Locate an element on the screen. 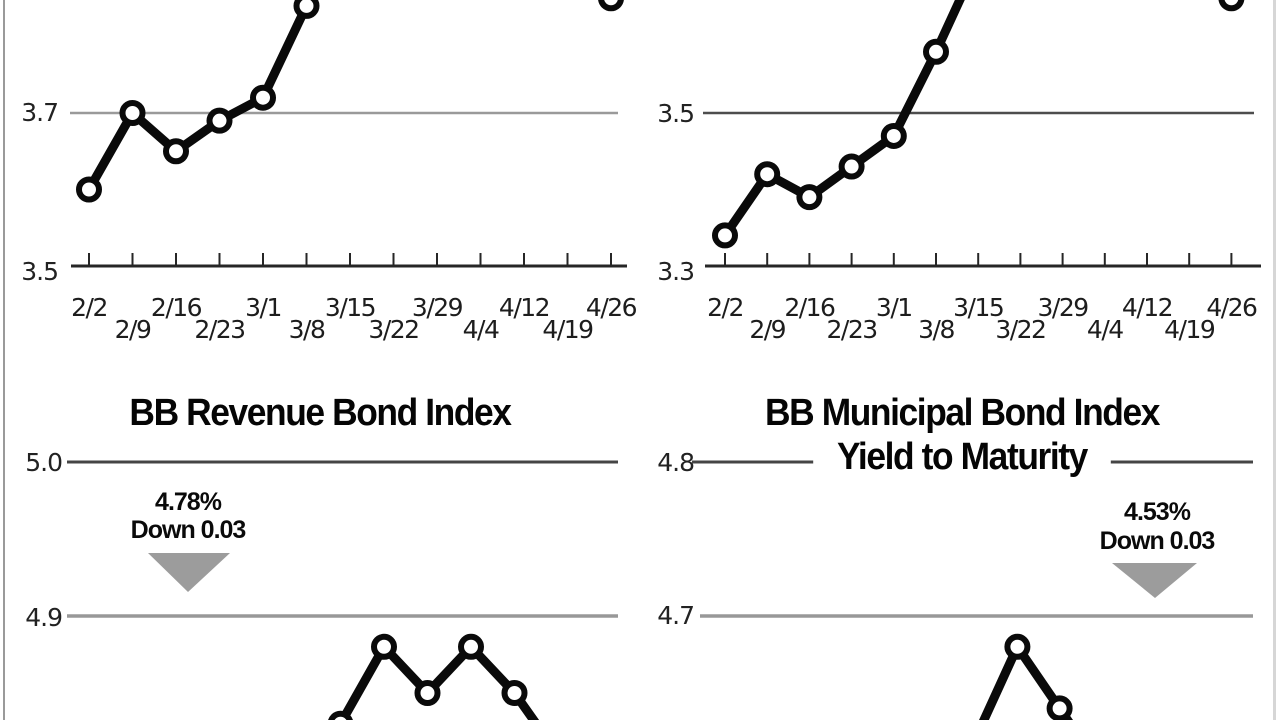  y-axis-label: 5.0 is located at coordinates (44, 462).